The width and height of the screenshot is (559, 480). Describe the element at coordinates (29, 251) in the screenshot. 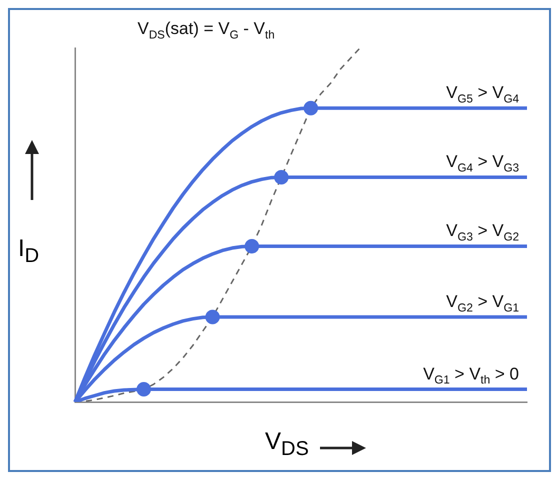

I see `y-axis-title: I$_{D}$` at that location.